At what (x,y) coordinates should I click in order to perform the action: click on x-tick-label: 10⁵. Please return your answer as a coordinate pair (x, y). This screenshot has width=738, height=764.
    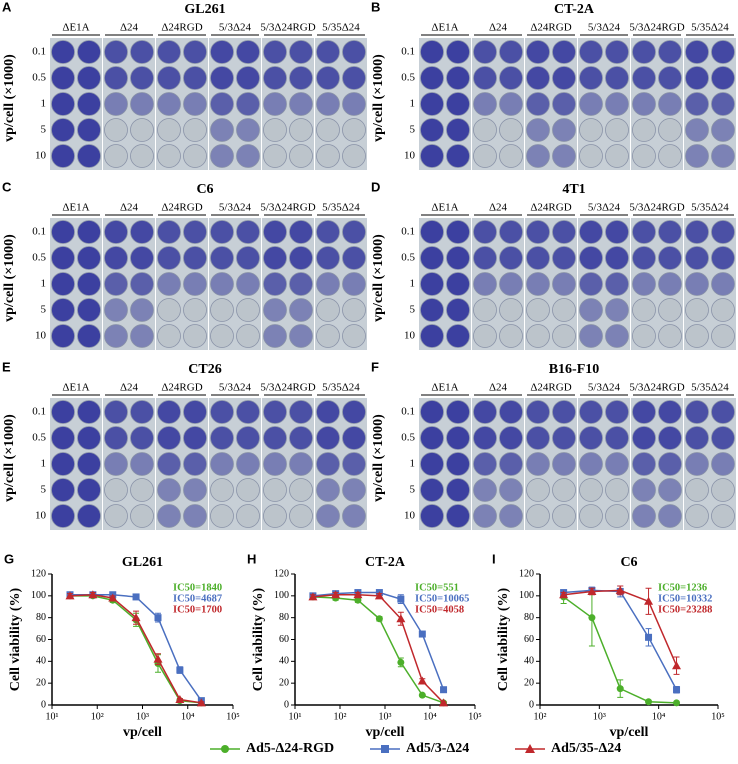
    Looking at the image, I should click on (233, 716).